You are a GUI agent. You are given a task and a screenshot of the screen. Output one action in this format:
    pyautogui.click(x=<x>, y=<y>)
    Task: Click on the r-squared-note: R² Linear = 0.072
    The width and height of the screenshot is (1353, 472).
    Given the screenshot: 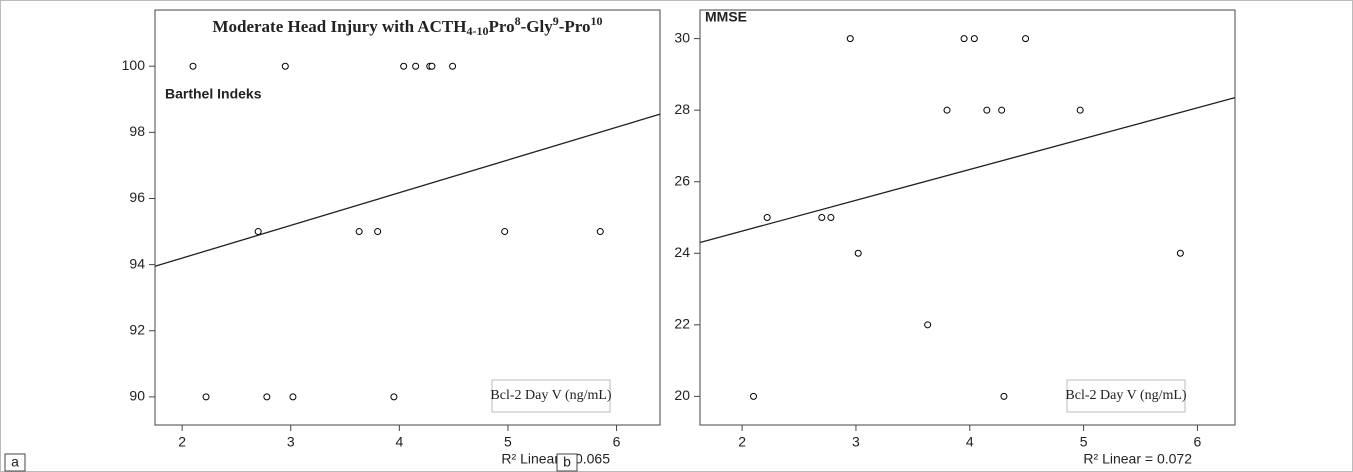 What is the action you would take?
    pyautogui.click(x=1137, y=459)
    